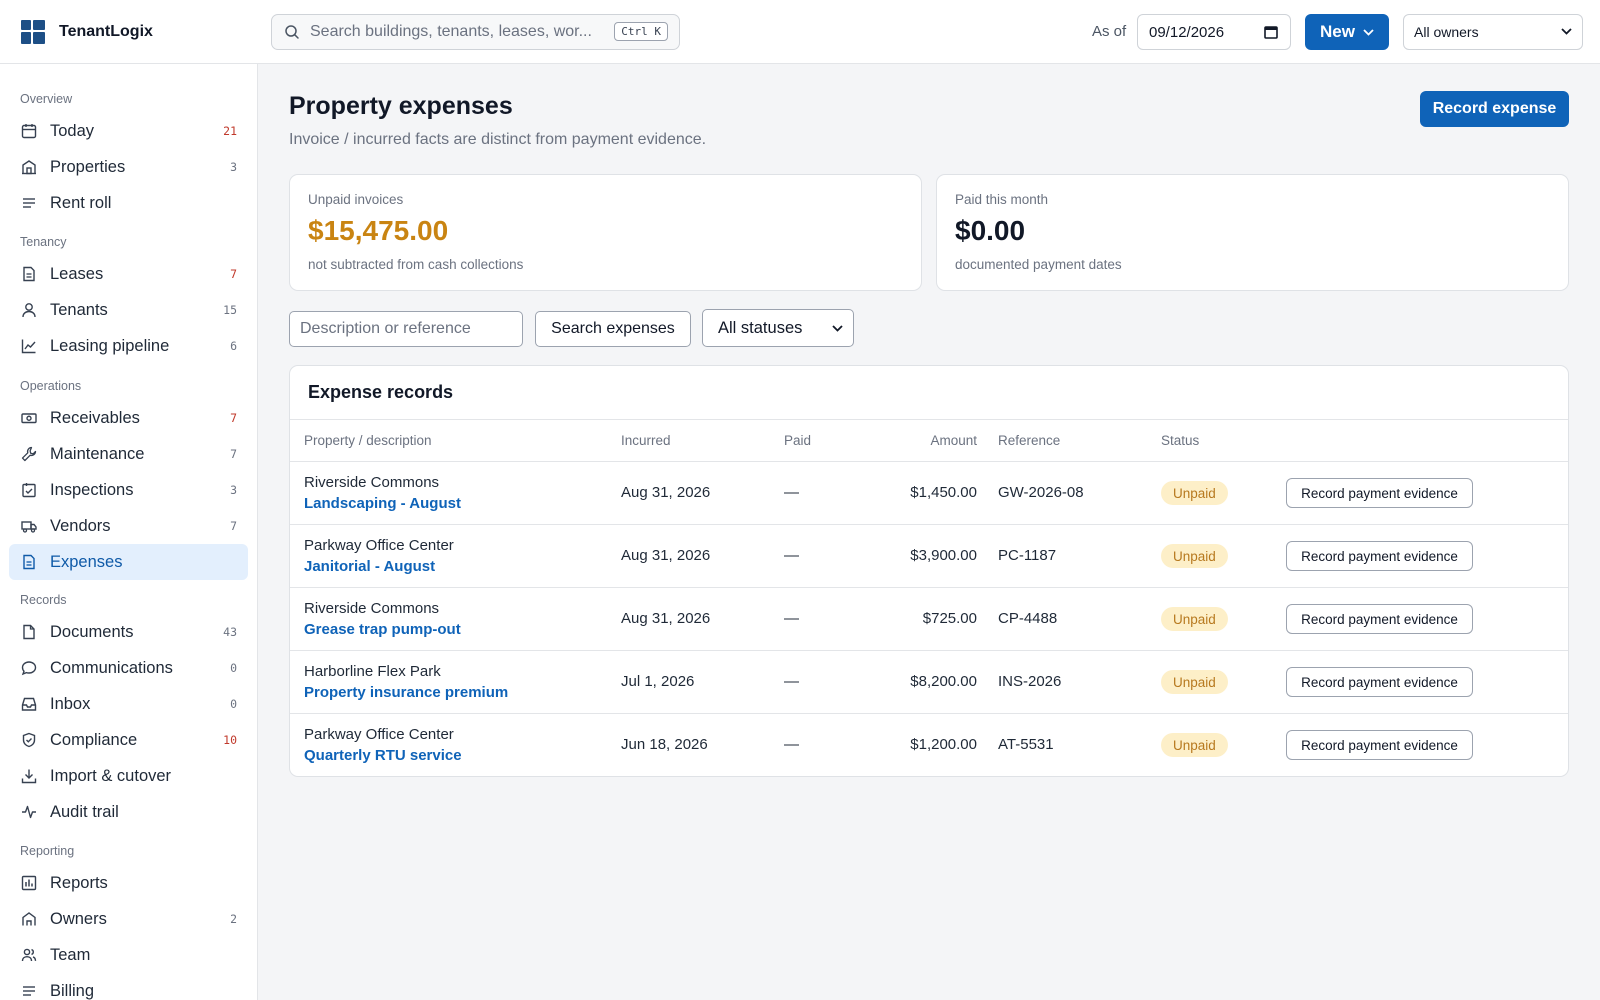 This screenshot has height=1000, width=1600. I want to click on sidebar-item-communications: Communications 0, so click(128, 668).